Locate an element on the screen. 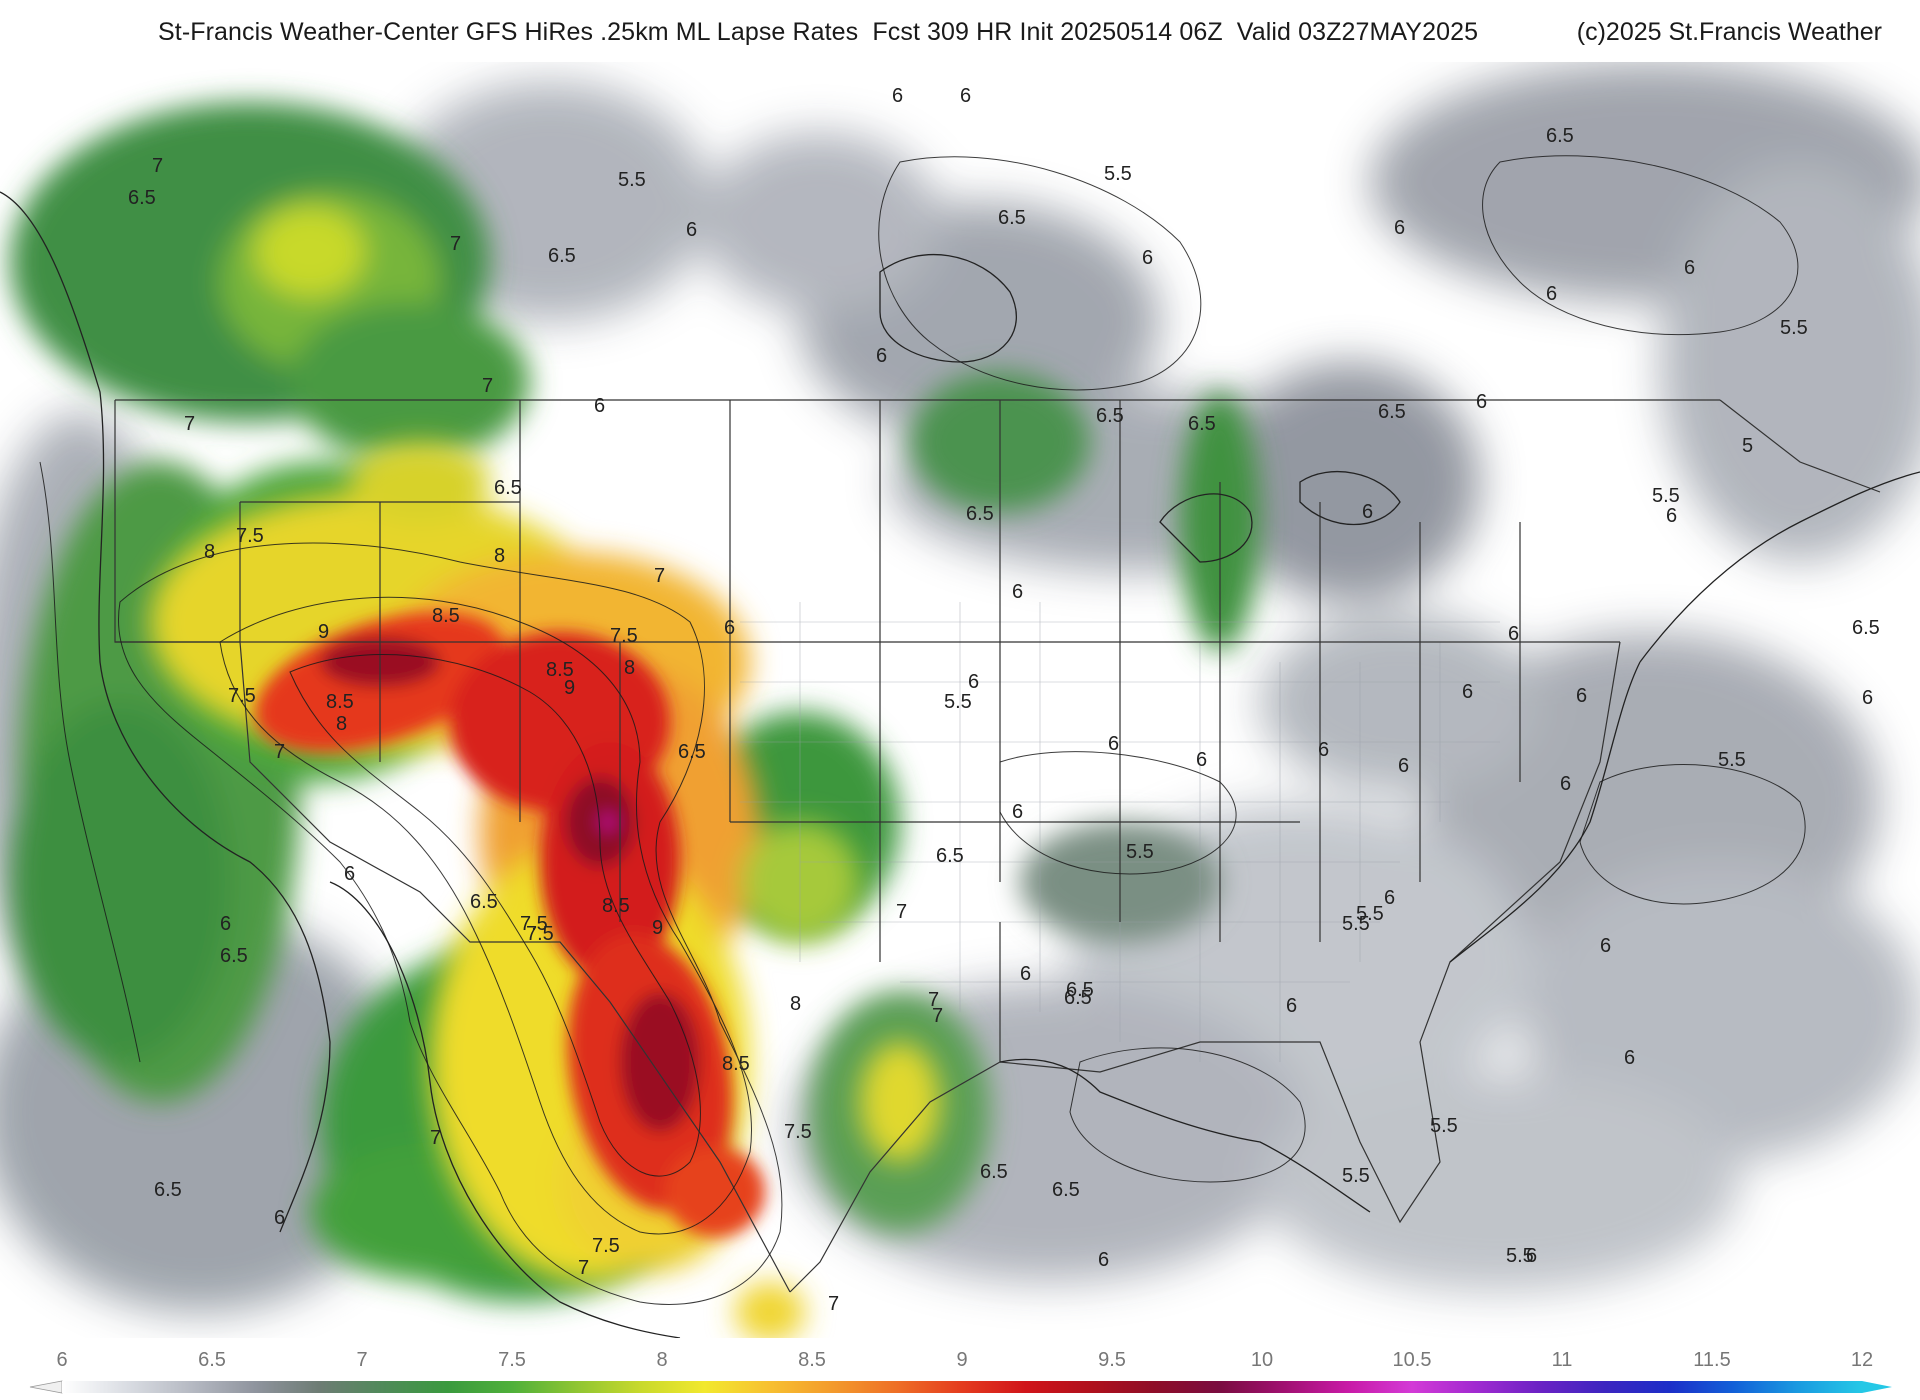  colorbar-tick-label: 7.5 is located at coordinates (512, 1360).